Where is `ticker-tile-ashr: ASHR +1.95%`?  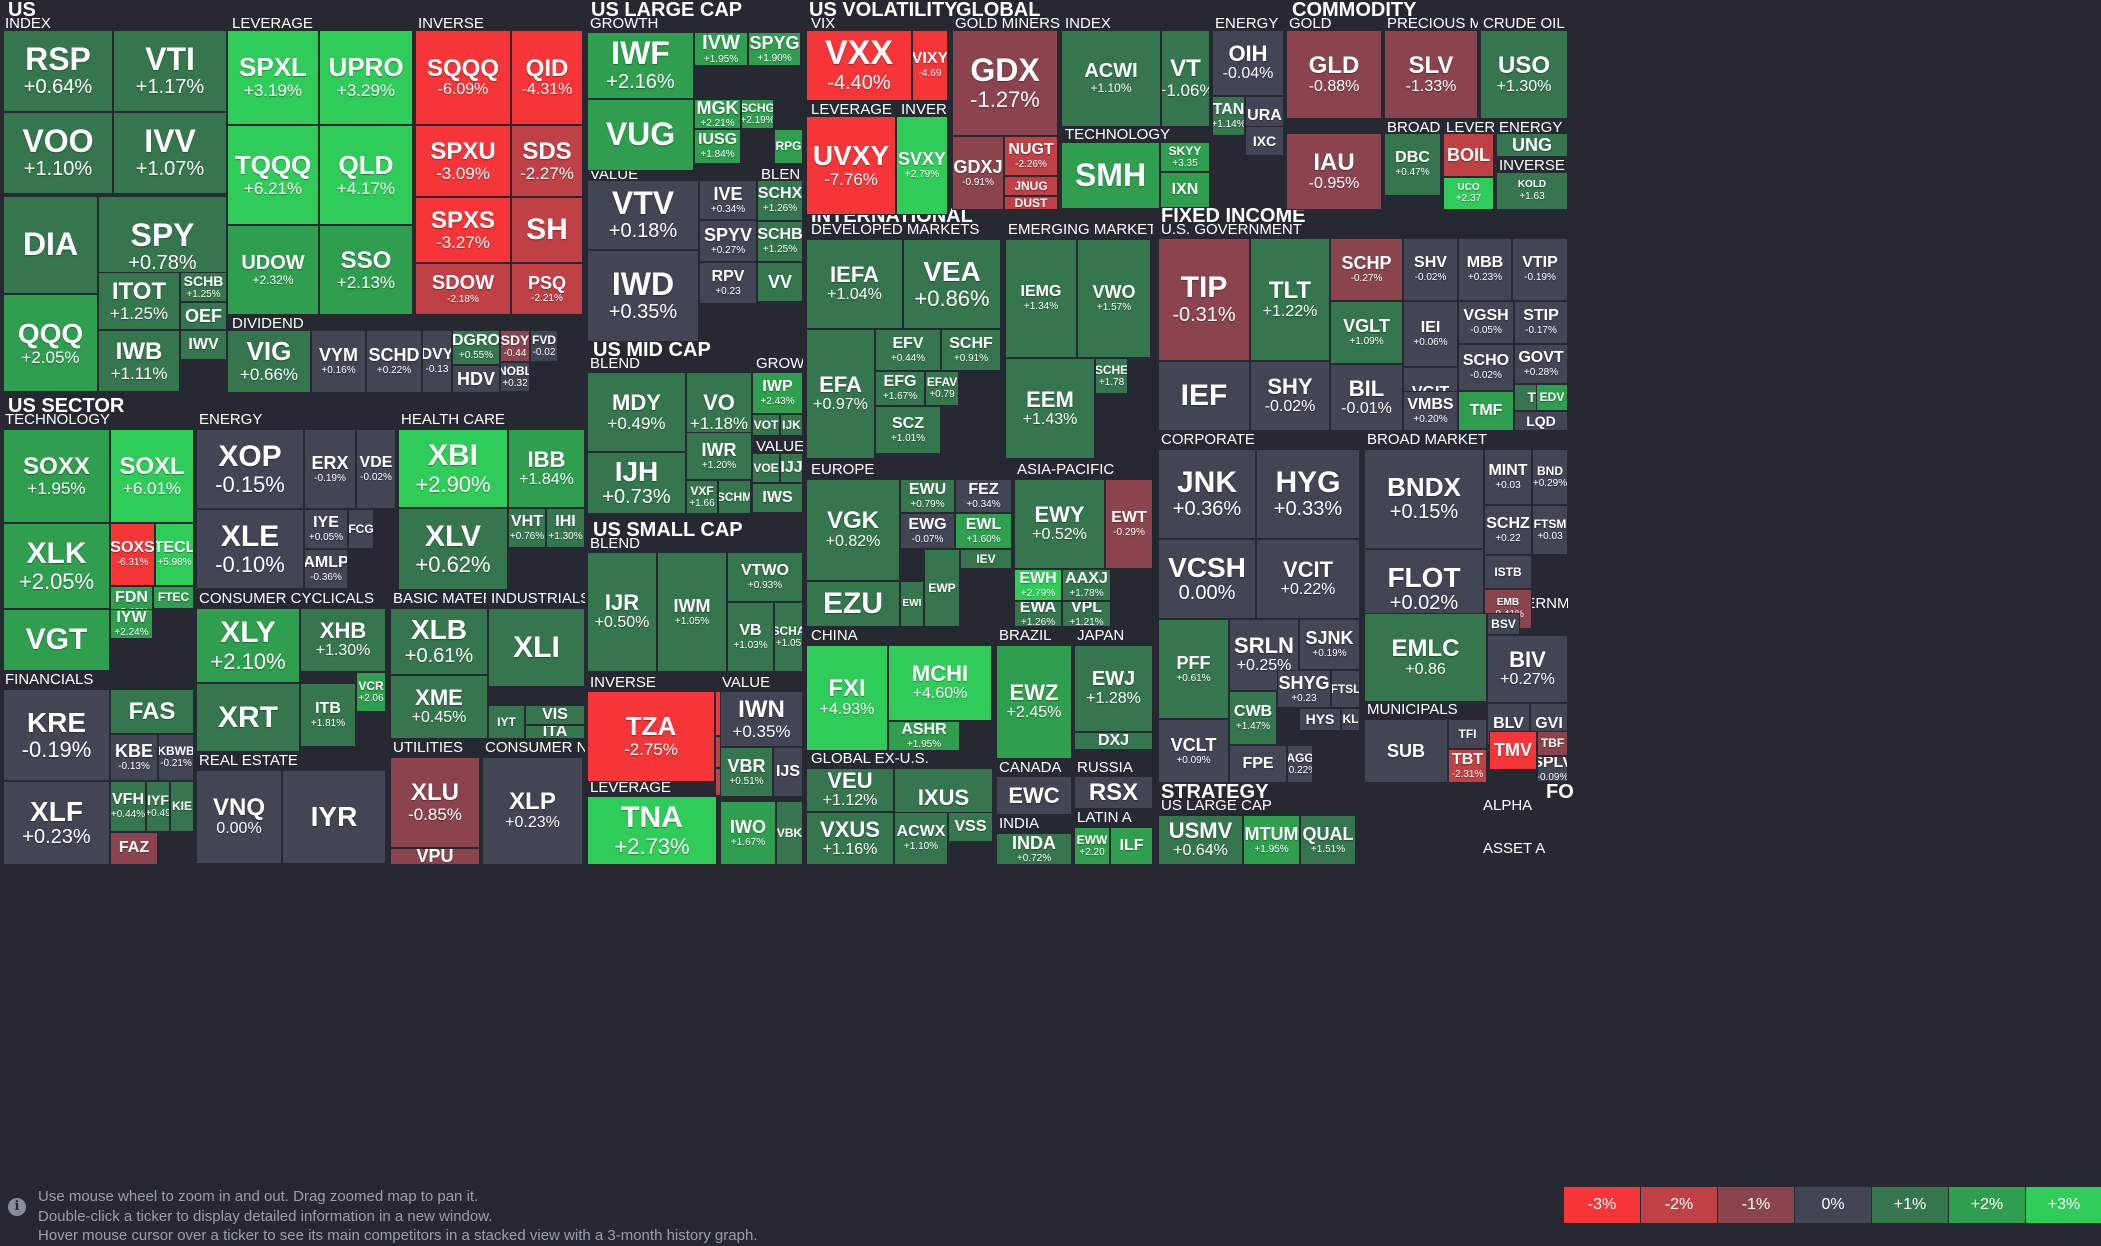
ticker-tile-ashr: ASHR +1.95% is located at coordinates (924, 736).